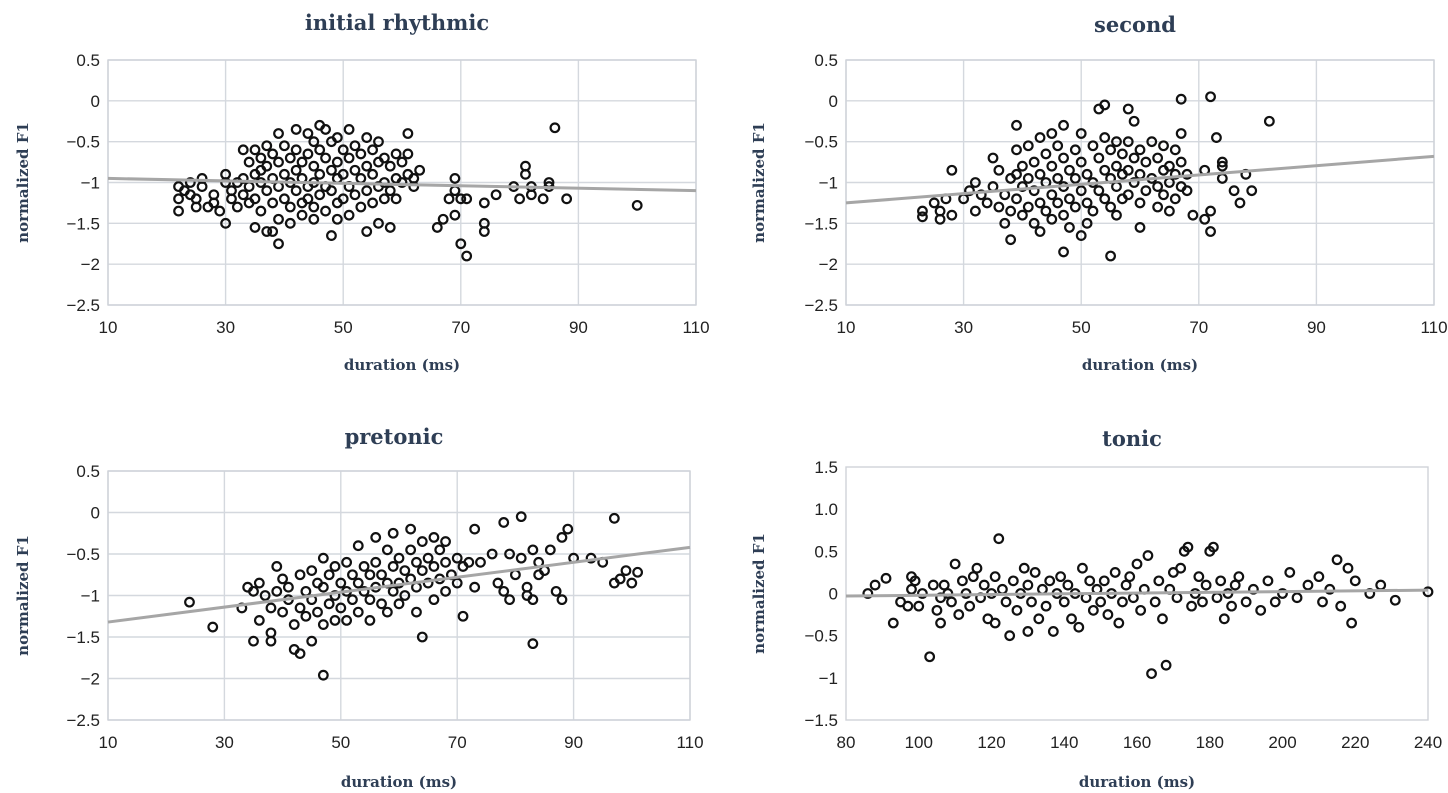  What do you see at coordinates (689, 742) in the screenshot?
I see `x-tick-label: 110` at bounding box center [689, 742].